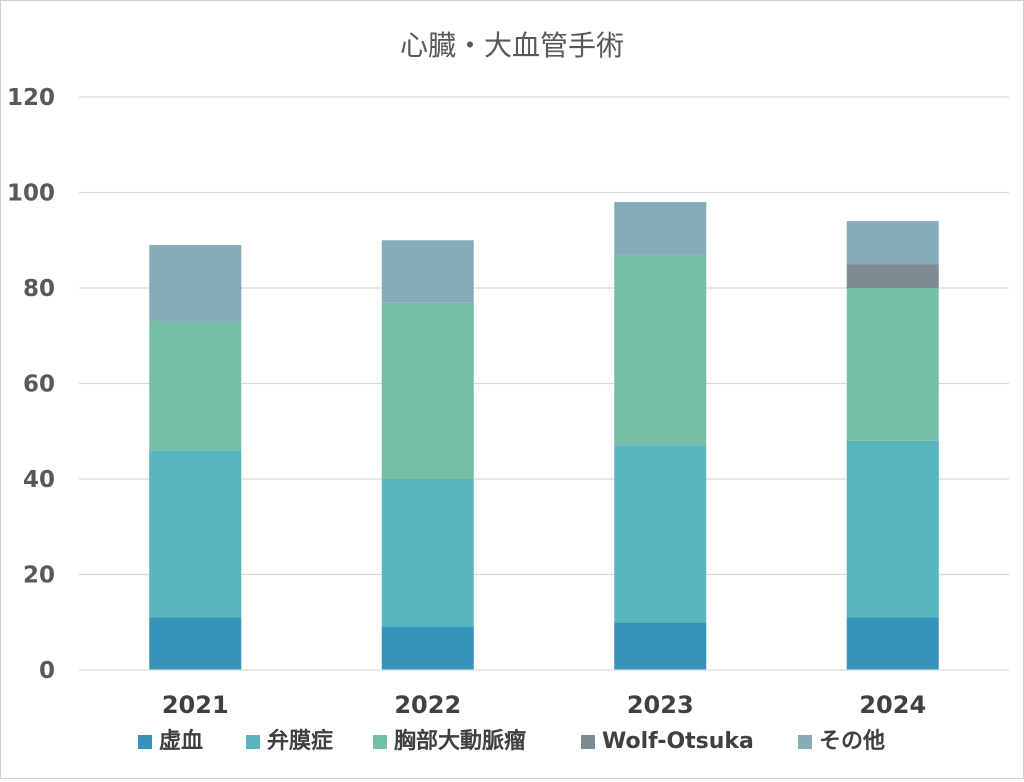 The image size is (1024, 782). I want to click on x-tick-label: 2024, so click(892, 705).